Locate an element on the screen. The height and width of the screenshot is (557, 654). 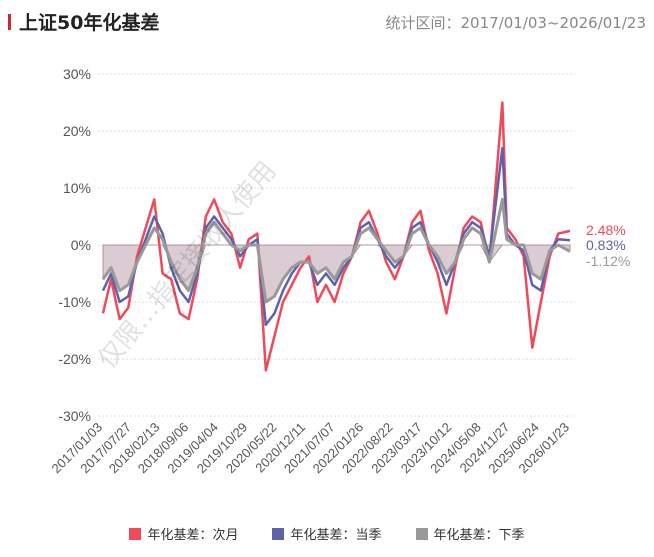
y-tick-label: 30% is located at coordinates (77, 74).